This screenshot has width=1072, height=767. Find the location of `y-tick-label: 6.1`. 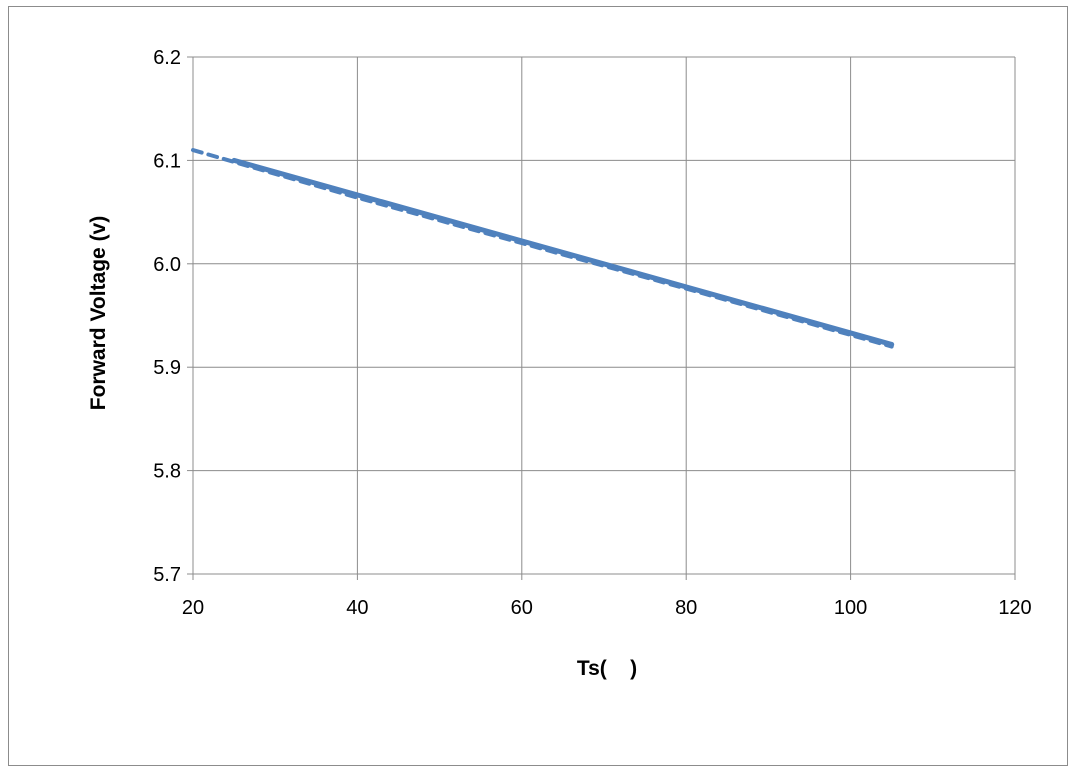

y-tick-label: 6.1 is located at coordinates (167, 161).